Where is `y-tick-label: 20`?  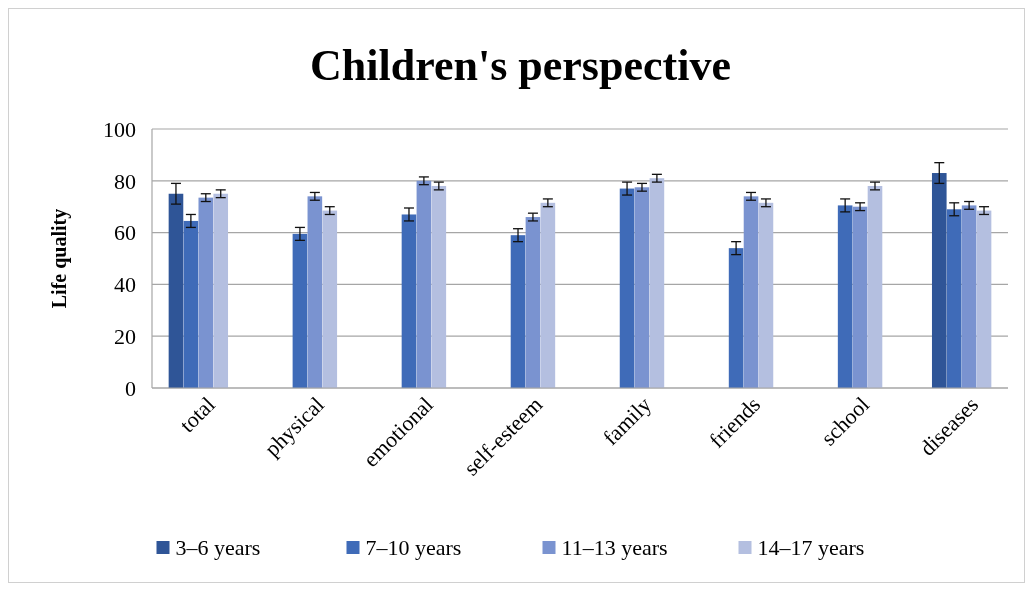 y-tick-label: 20 is located at coordinates (125, 336).